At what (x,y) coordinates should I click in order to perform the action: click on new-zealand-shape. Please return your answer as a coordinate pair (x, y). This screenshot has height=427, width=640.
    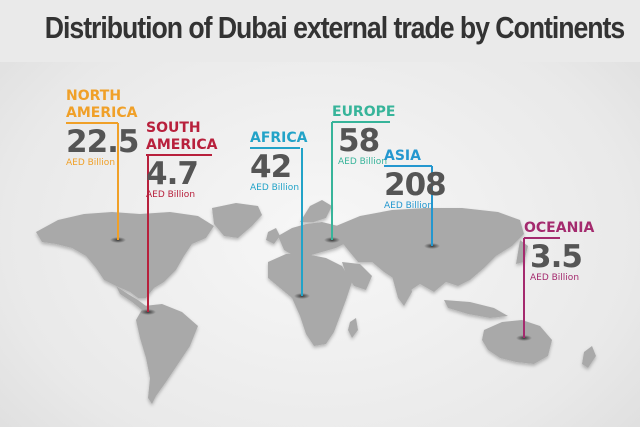
    Looking at the image, I should click on (589, 357).